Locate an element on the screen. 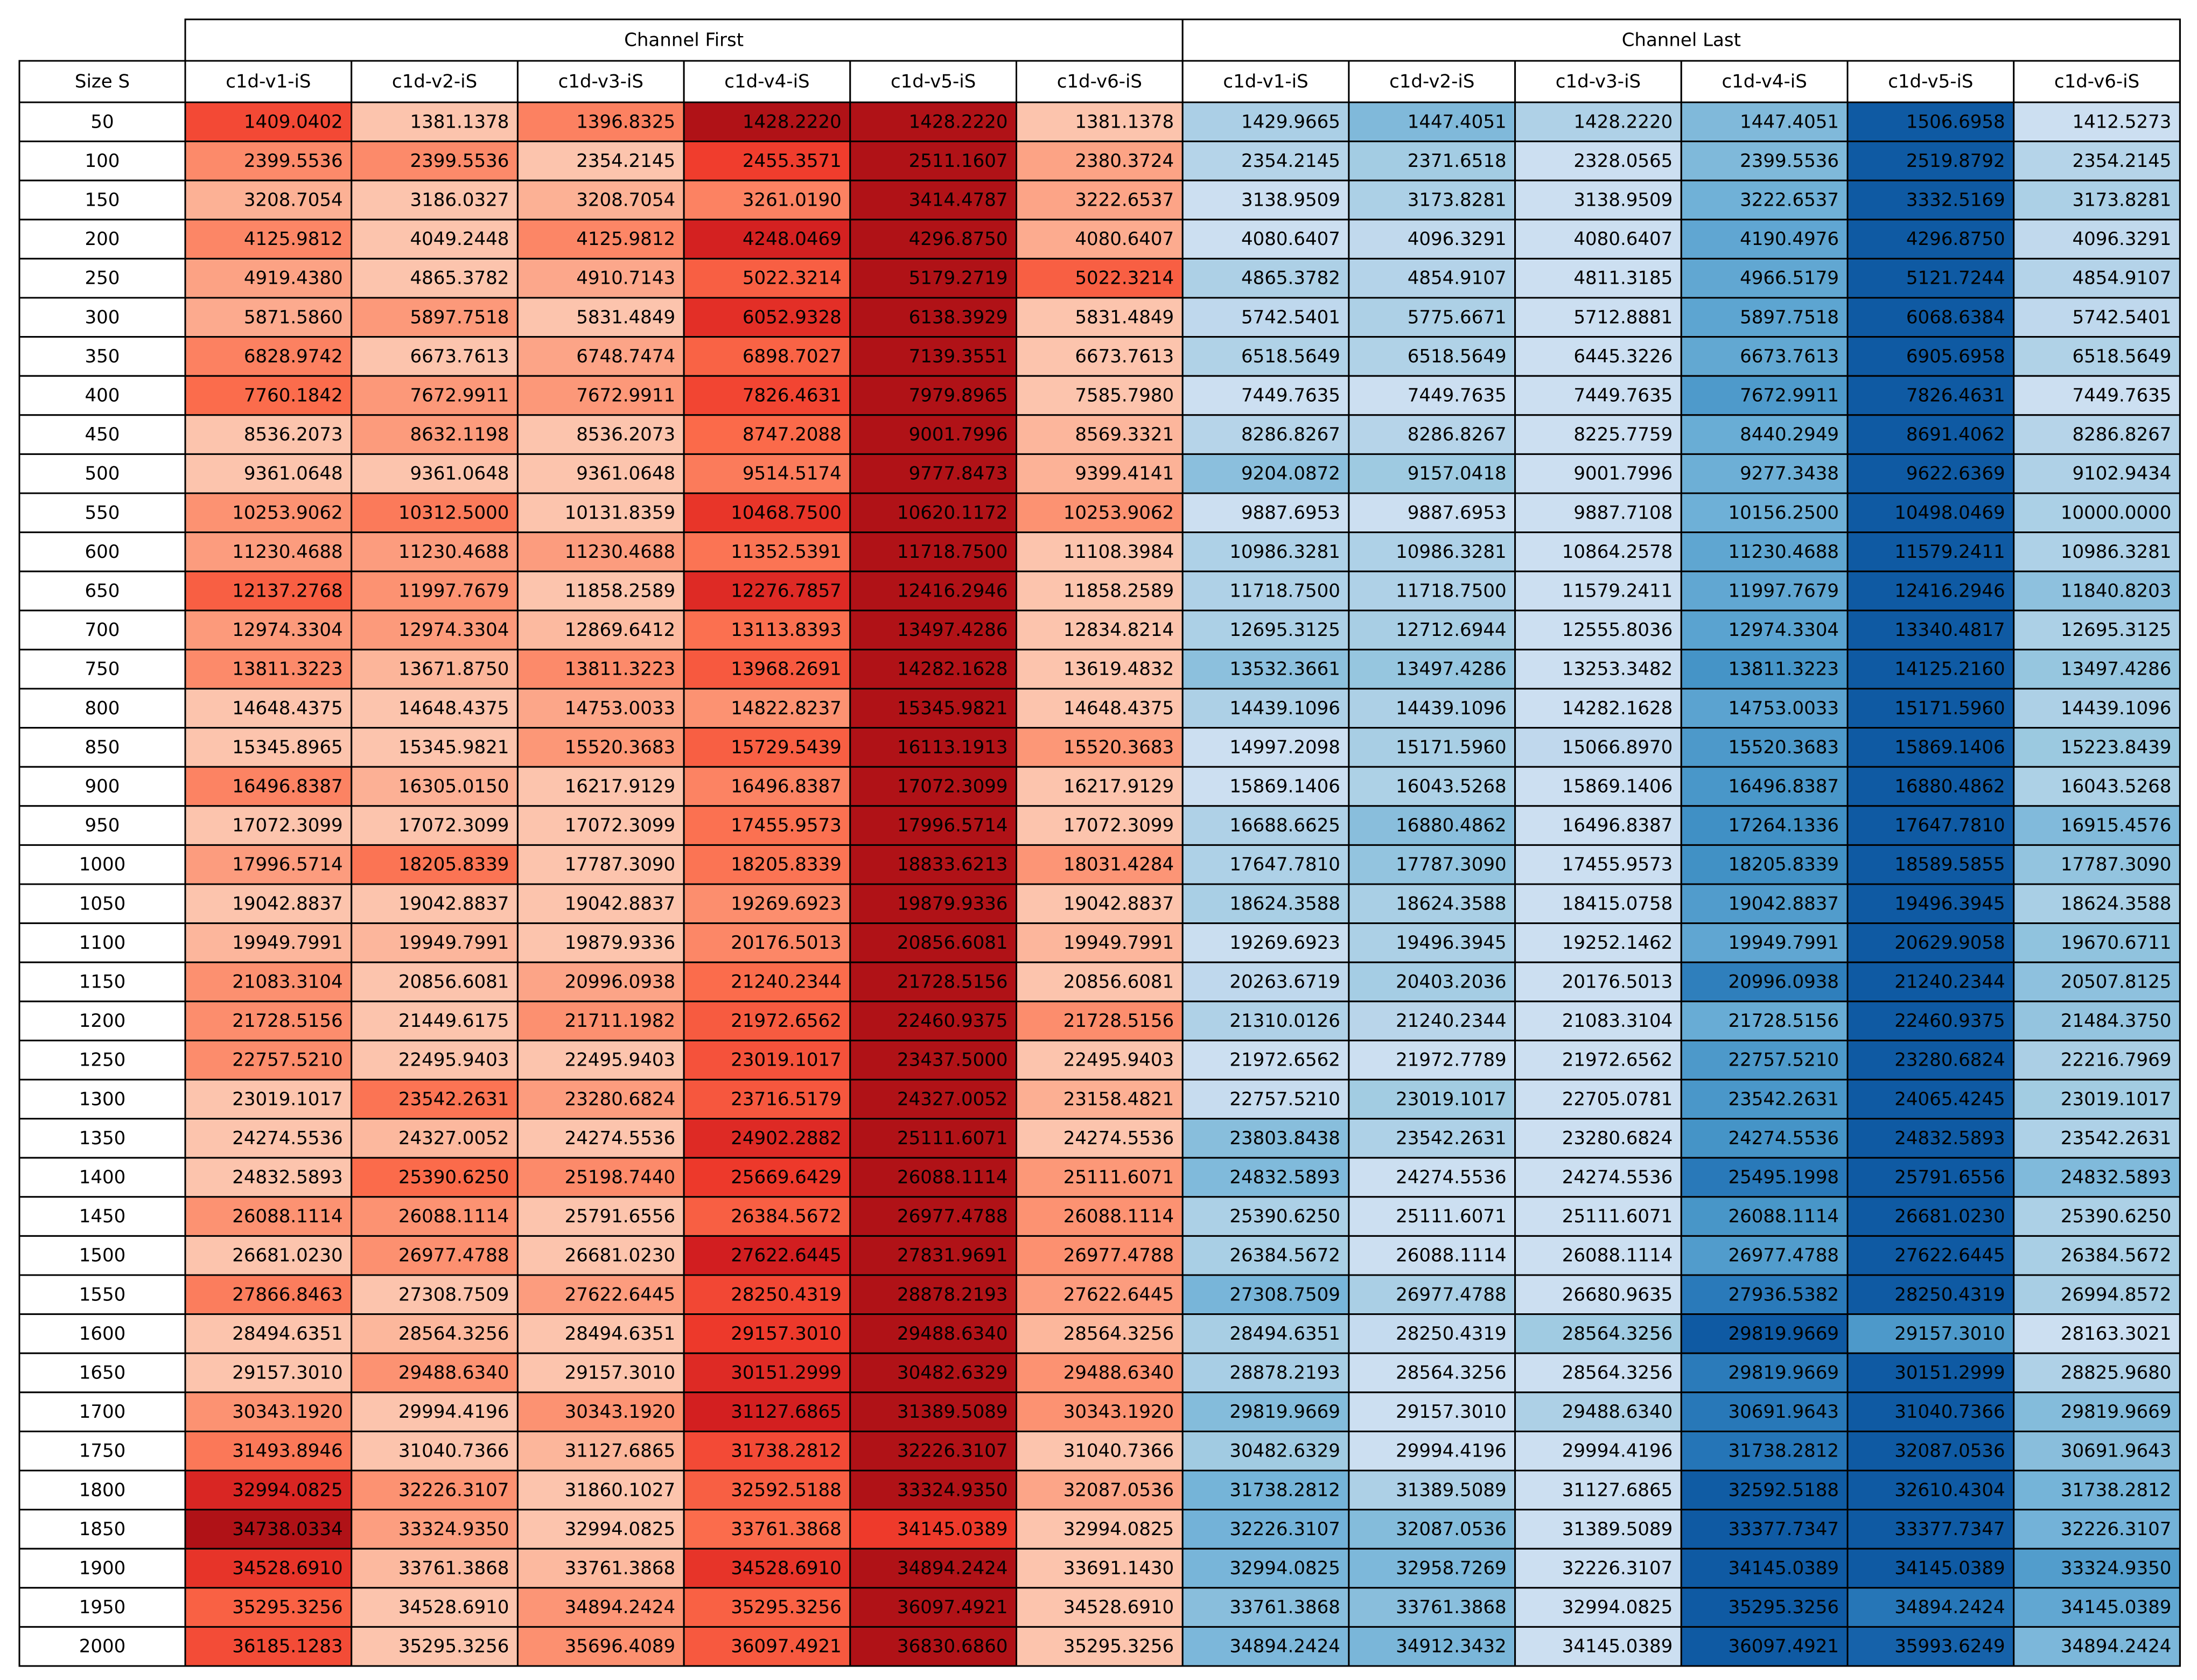 This screenshot has width=2197, height=1680. cell-value: 4096.3291 is located at coordinates (2122, 239).